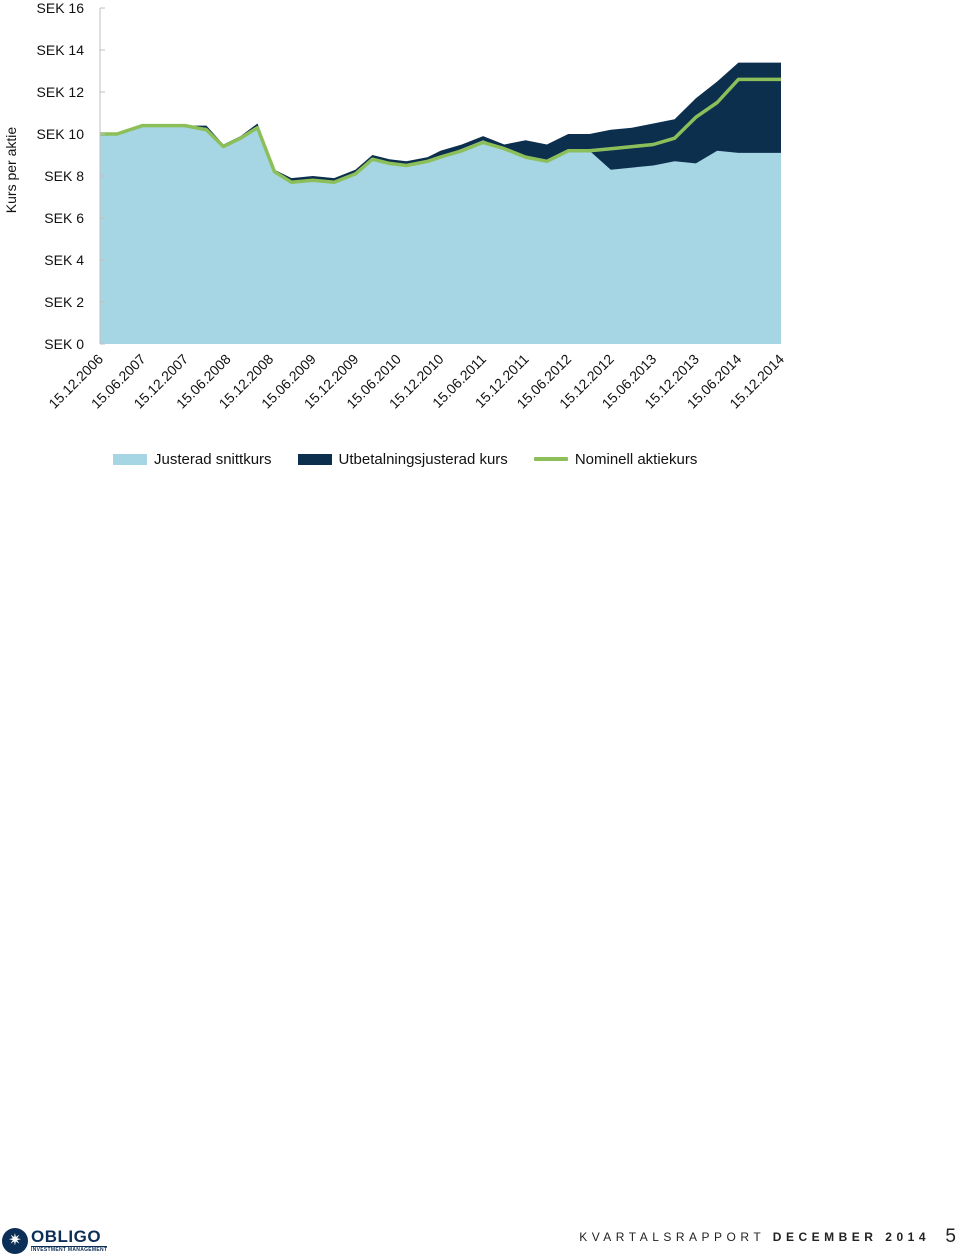 Image resolution: width=960 pixels, height=1259 pixels. I want to click on y-axis-title: Kurs per aktie, so click(11, 170).